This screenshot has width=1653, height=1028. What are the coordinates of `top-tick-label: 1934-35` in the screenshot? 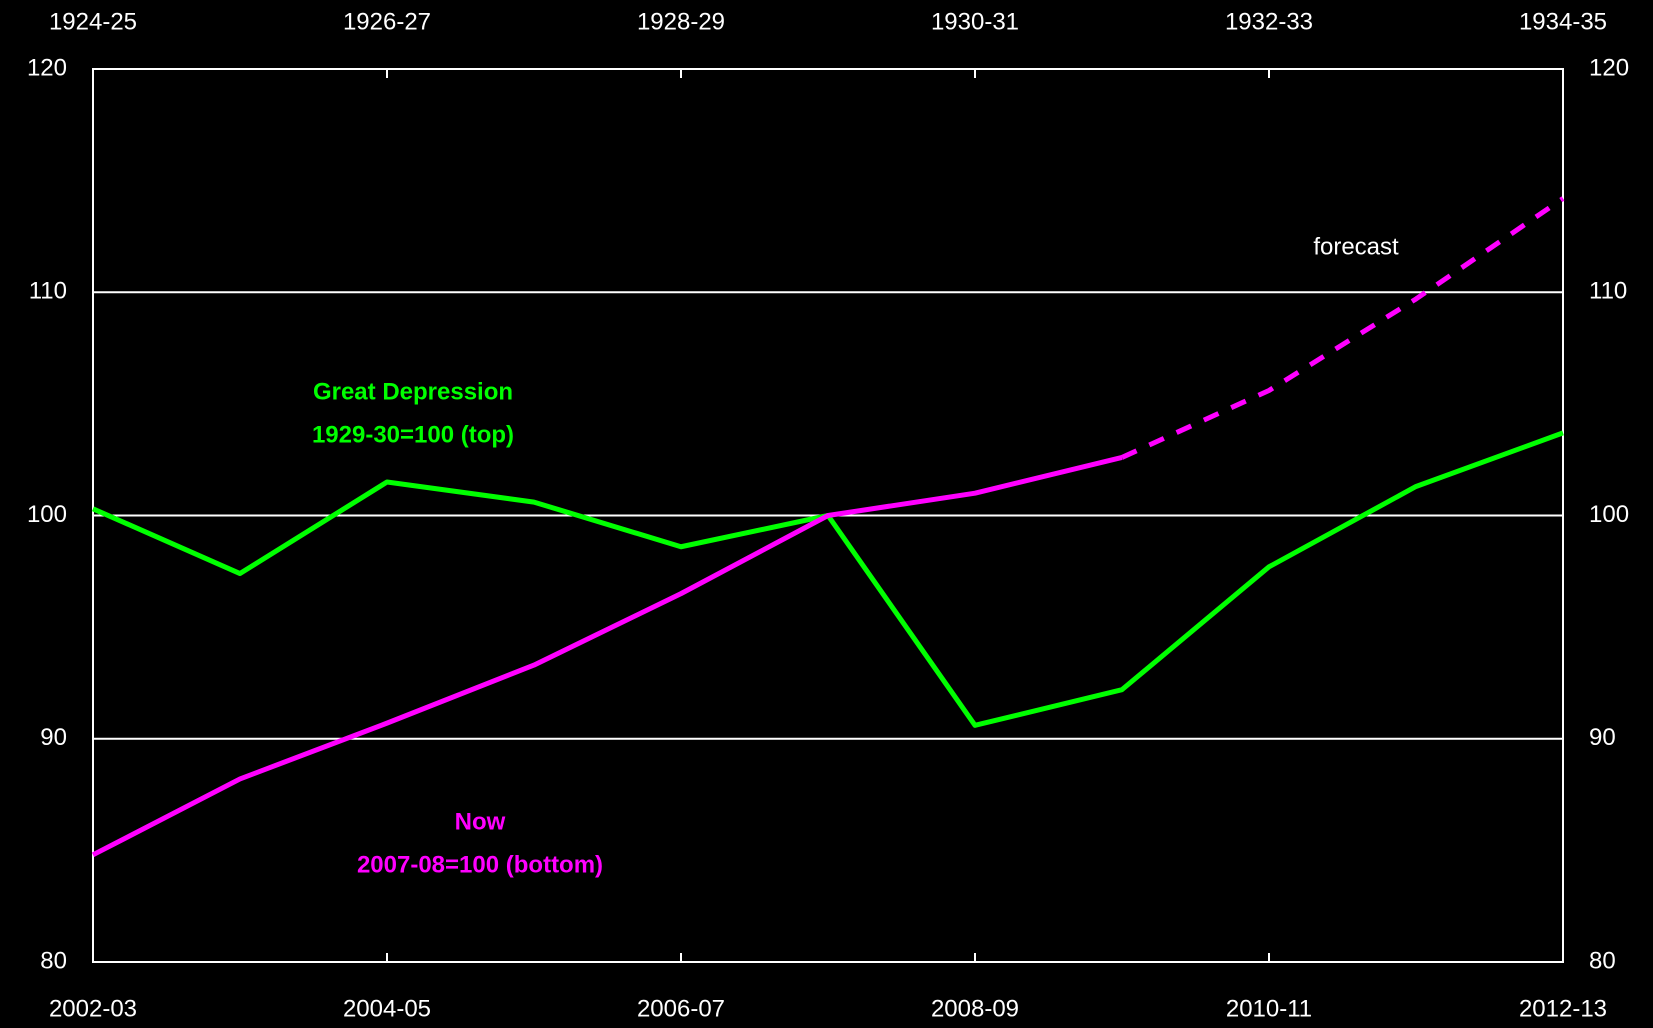 It's located at (1563, 21).